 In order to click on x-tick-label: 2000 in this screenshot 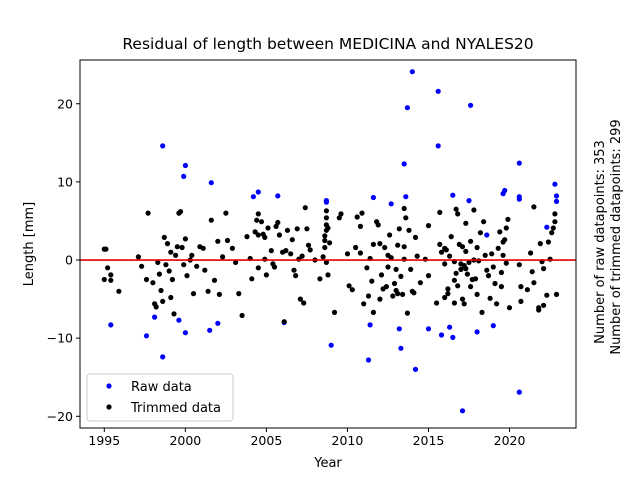, I will do `click(185, 440)`.